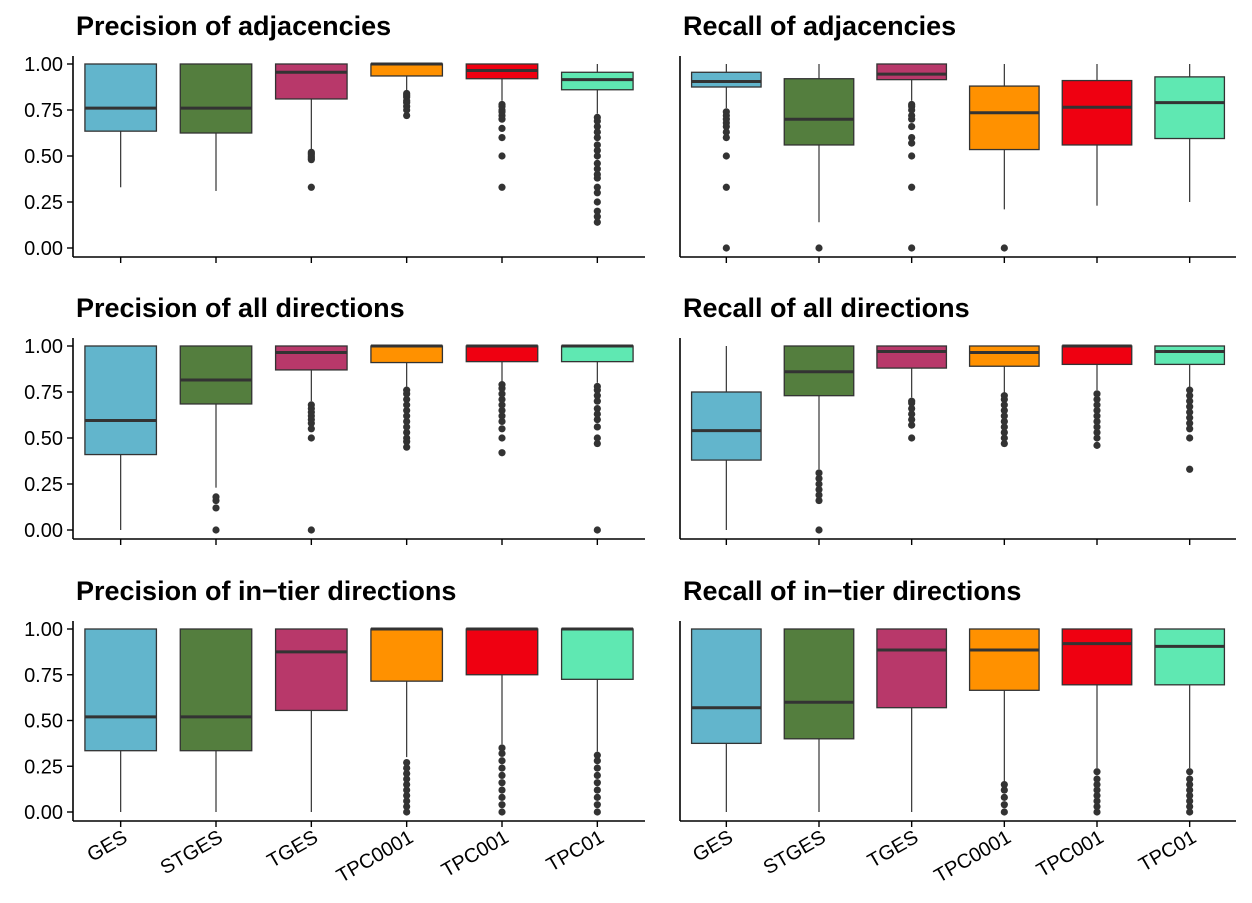 The width and height of the screenshot is (1252, 903). Describe the element at coordinates (1070, 854) in the screenshot. I see `x-tick-label: TPC001` at that location.